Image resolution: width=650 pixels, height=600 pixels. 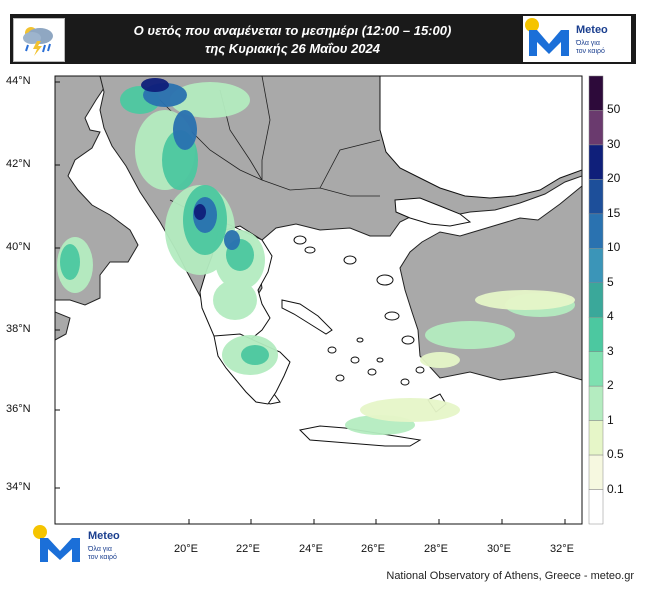 I want to click on title-line-2: της Κυριακής 26 Μαΐου 2024, so click(x=292, y=48).